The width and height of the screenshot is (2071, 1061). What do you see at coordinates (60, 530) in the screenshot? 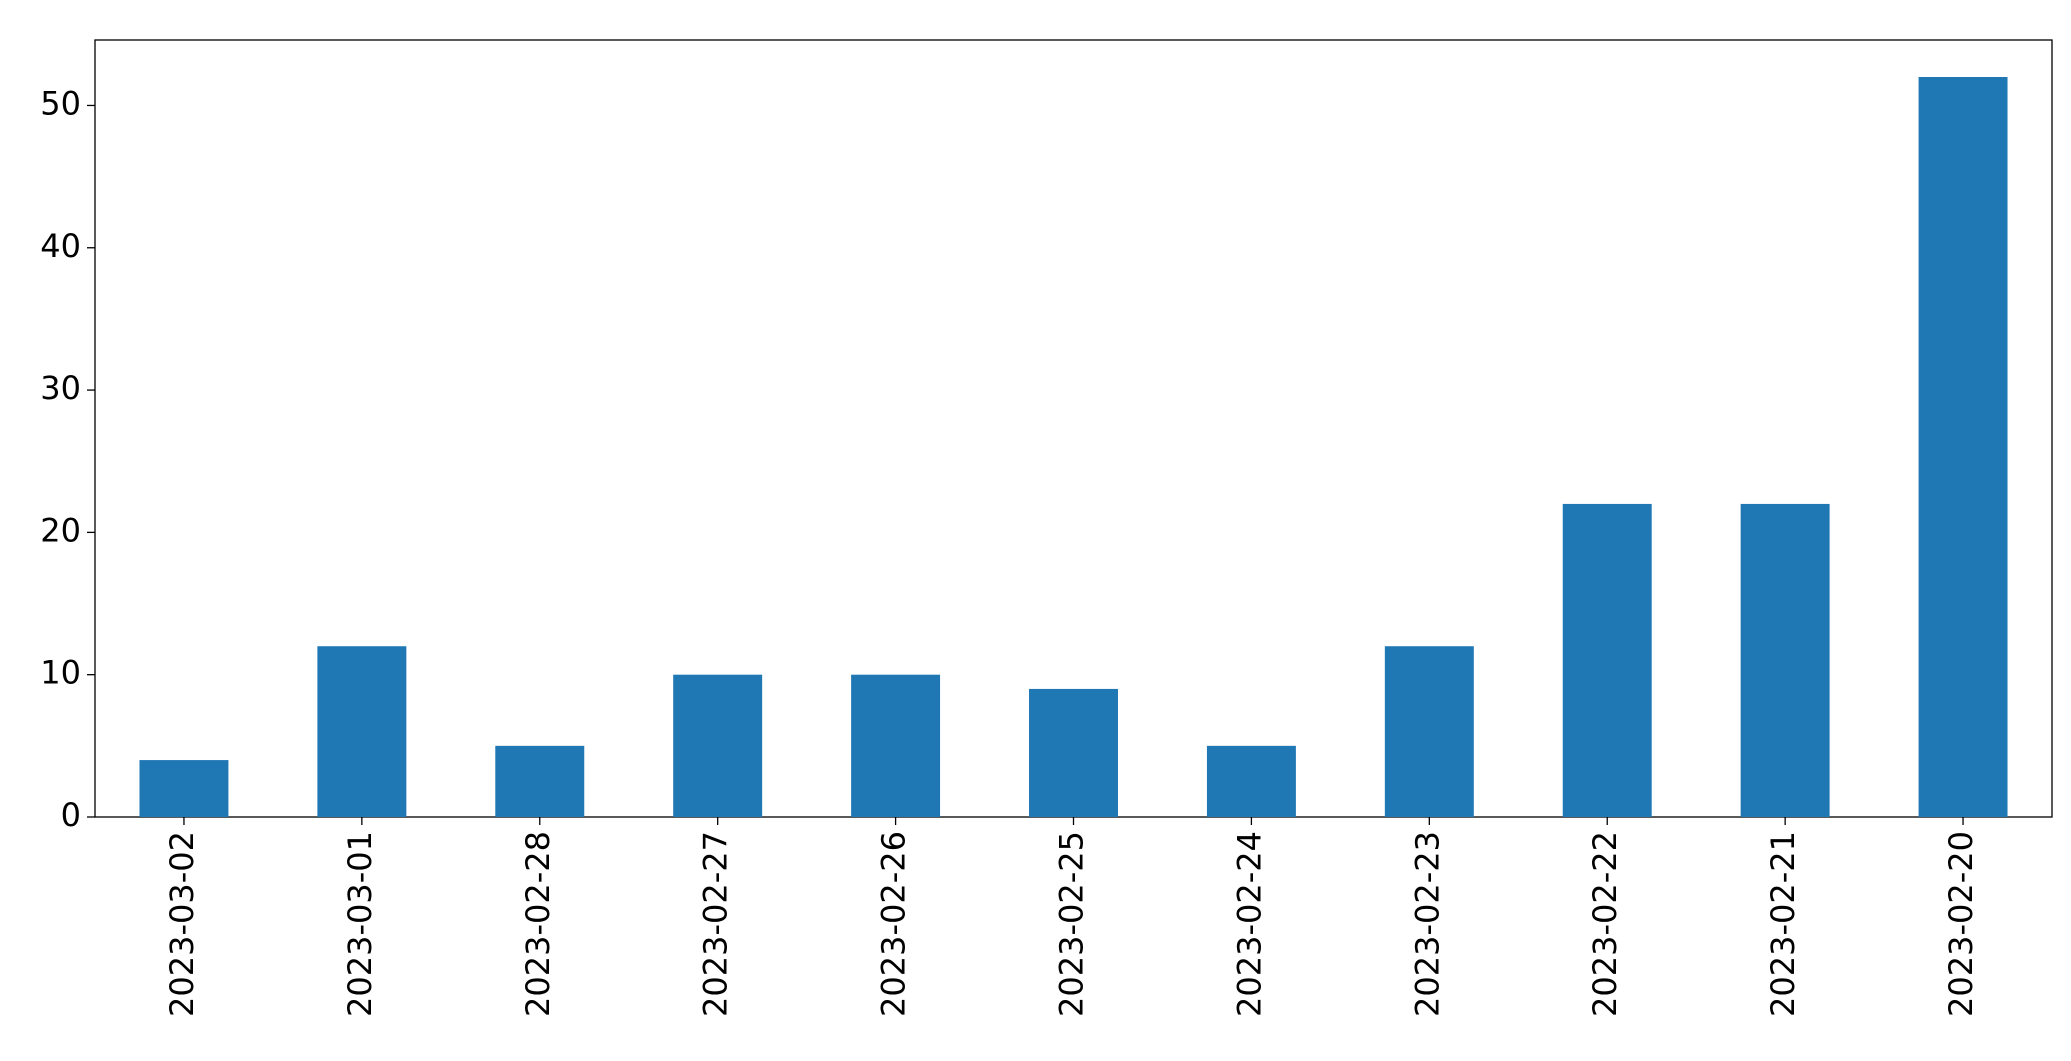
I see `y-tick-label: 20` at bounding box center [60, 530].